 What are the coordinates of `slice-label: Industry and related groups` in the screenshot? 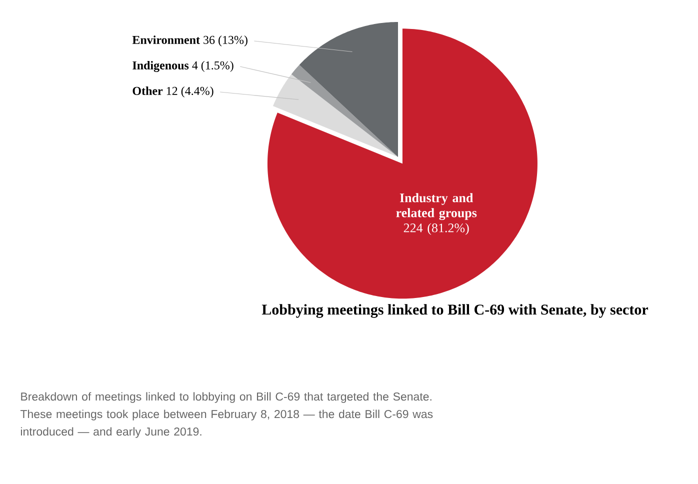 It's located at (436, 206).